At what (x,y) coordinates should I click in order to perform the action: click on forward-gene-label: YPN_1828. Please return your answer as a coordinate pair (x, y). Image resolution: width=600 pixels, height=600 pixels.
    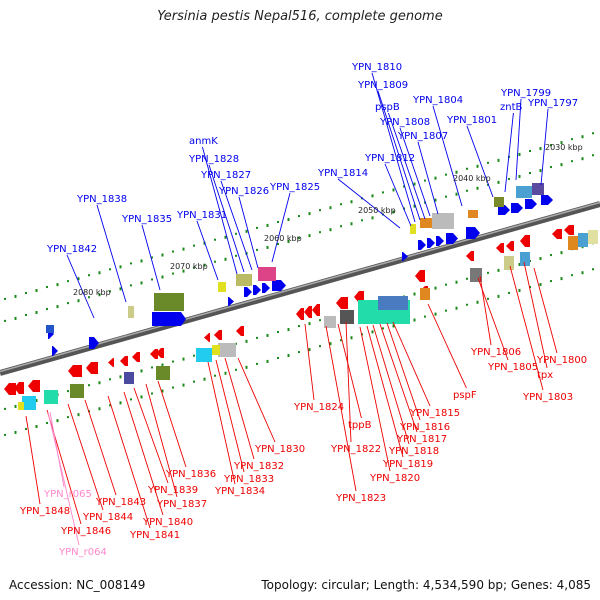
    Looking at the image, I should click on (213, 159).